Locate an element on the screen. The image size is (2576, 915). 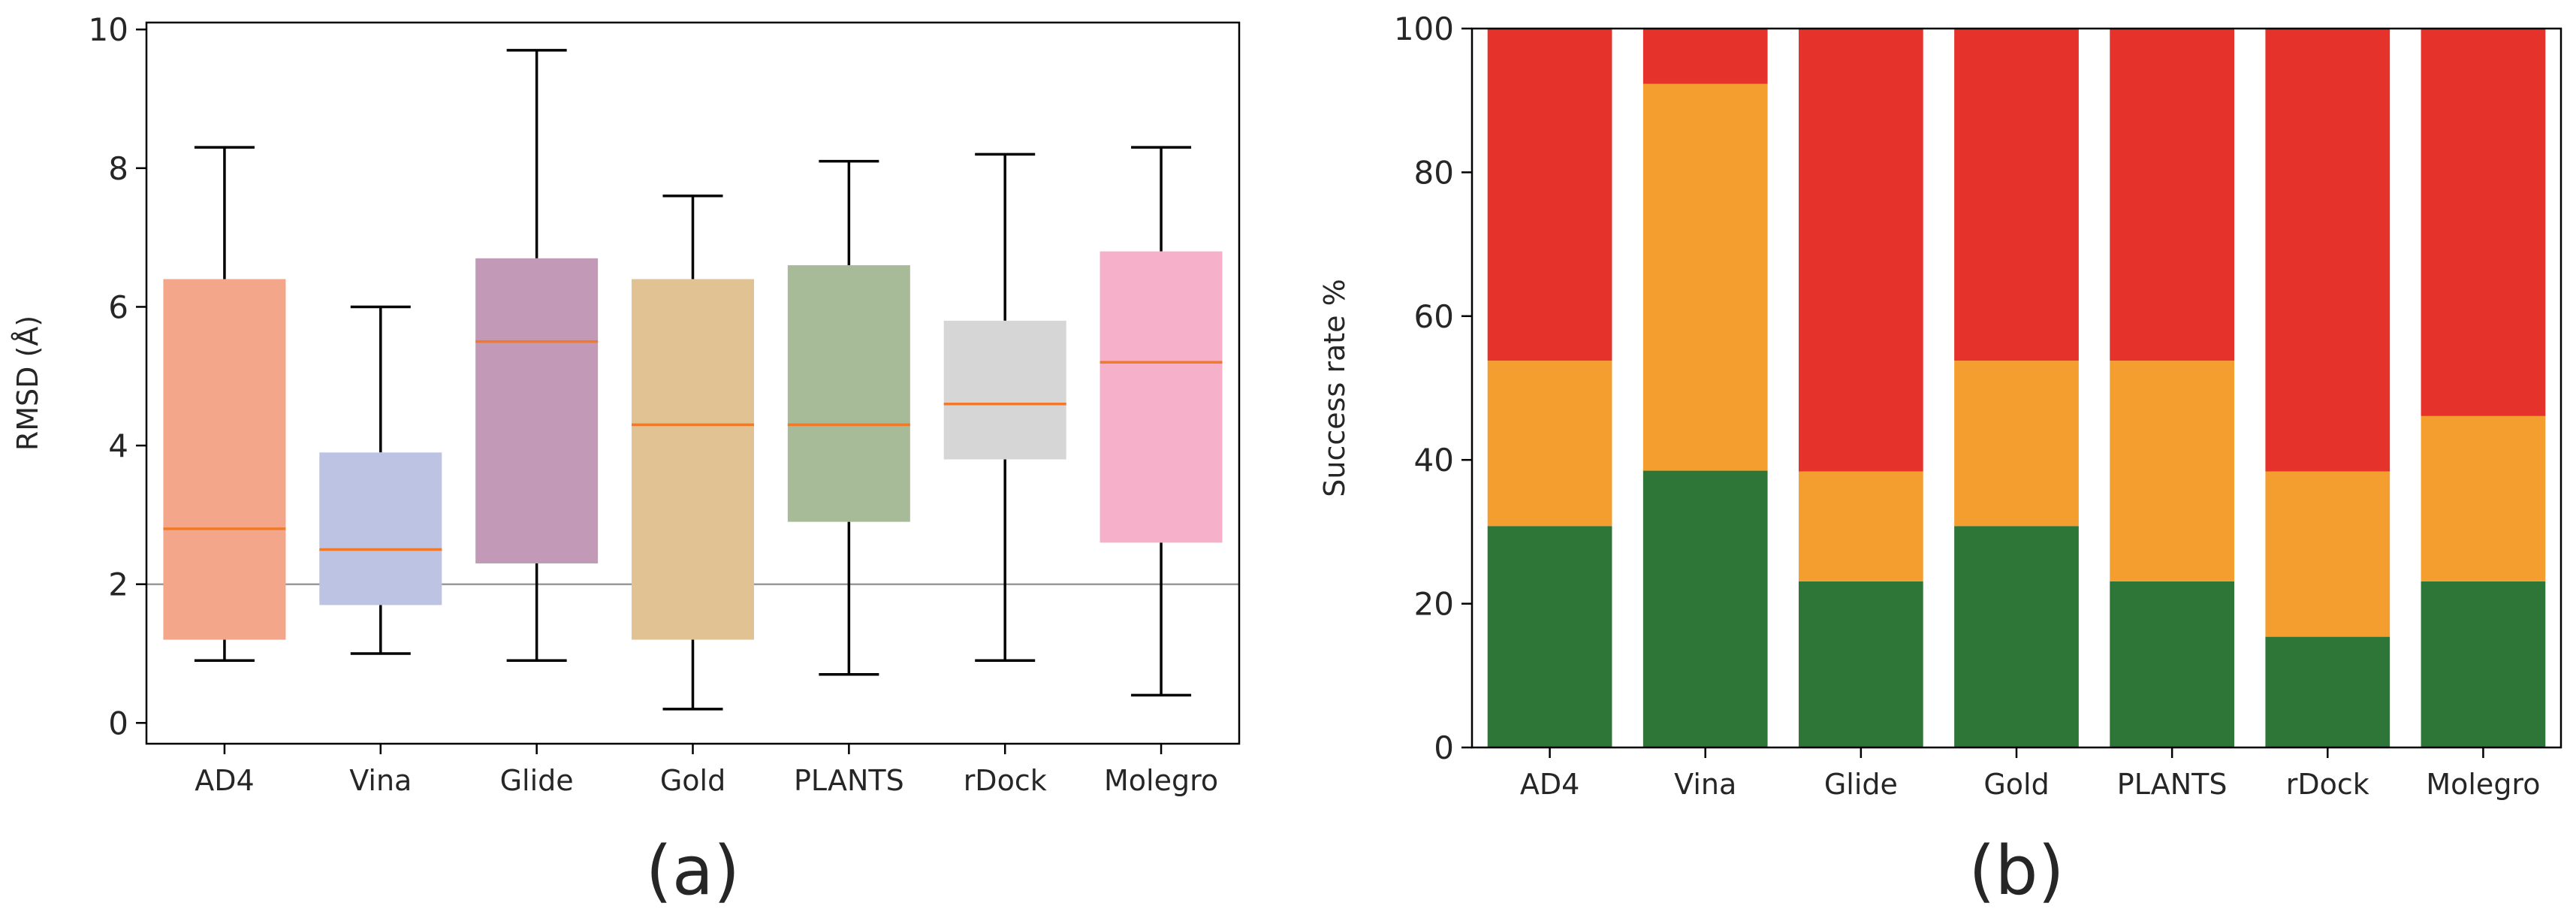
y-tick-label: 10 is located at coordinates (109, 29).